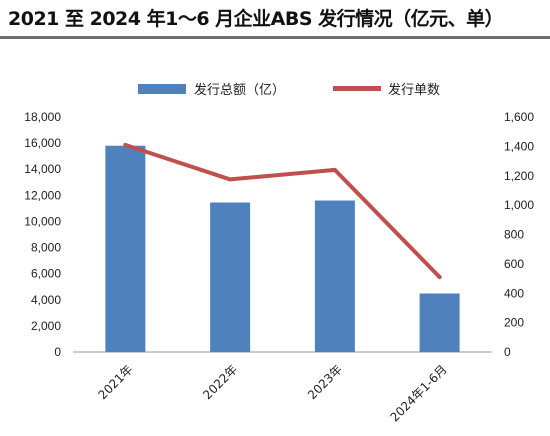  I want to click on x-tick-label: 2021年, so click(116, 382).